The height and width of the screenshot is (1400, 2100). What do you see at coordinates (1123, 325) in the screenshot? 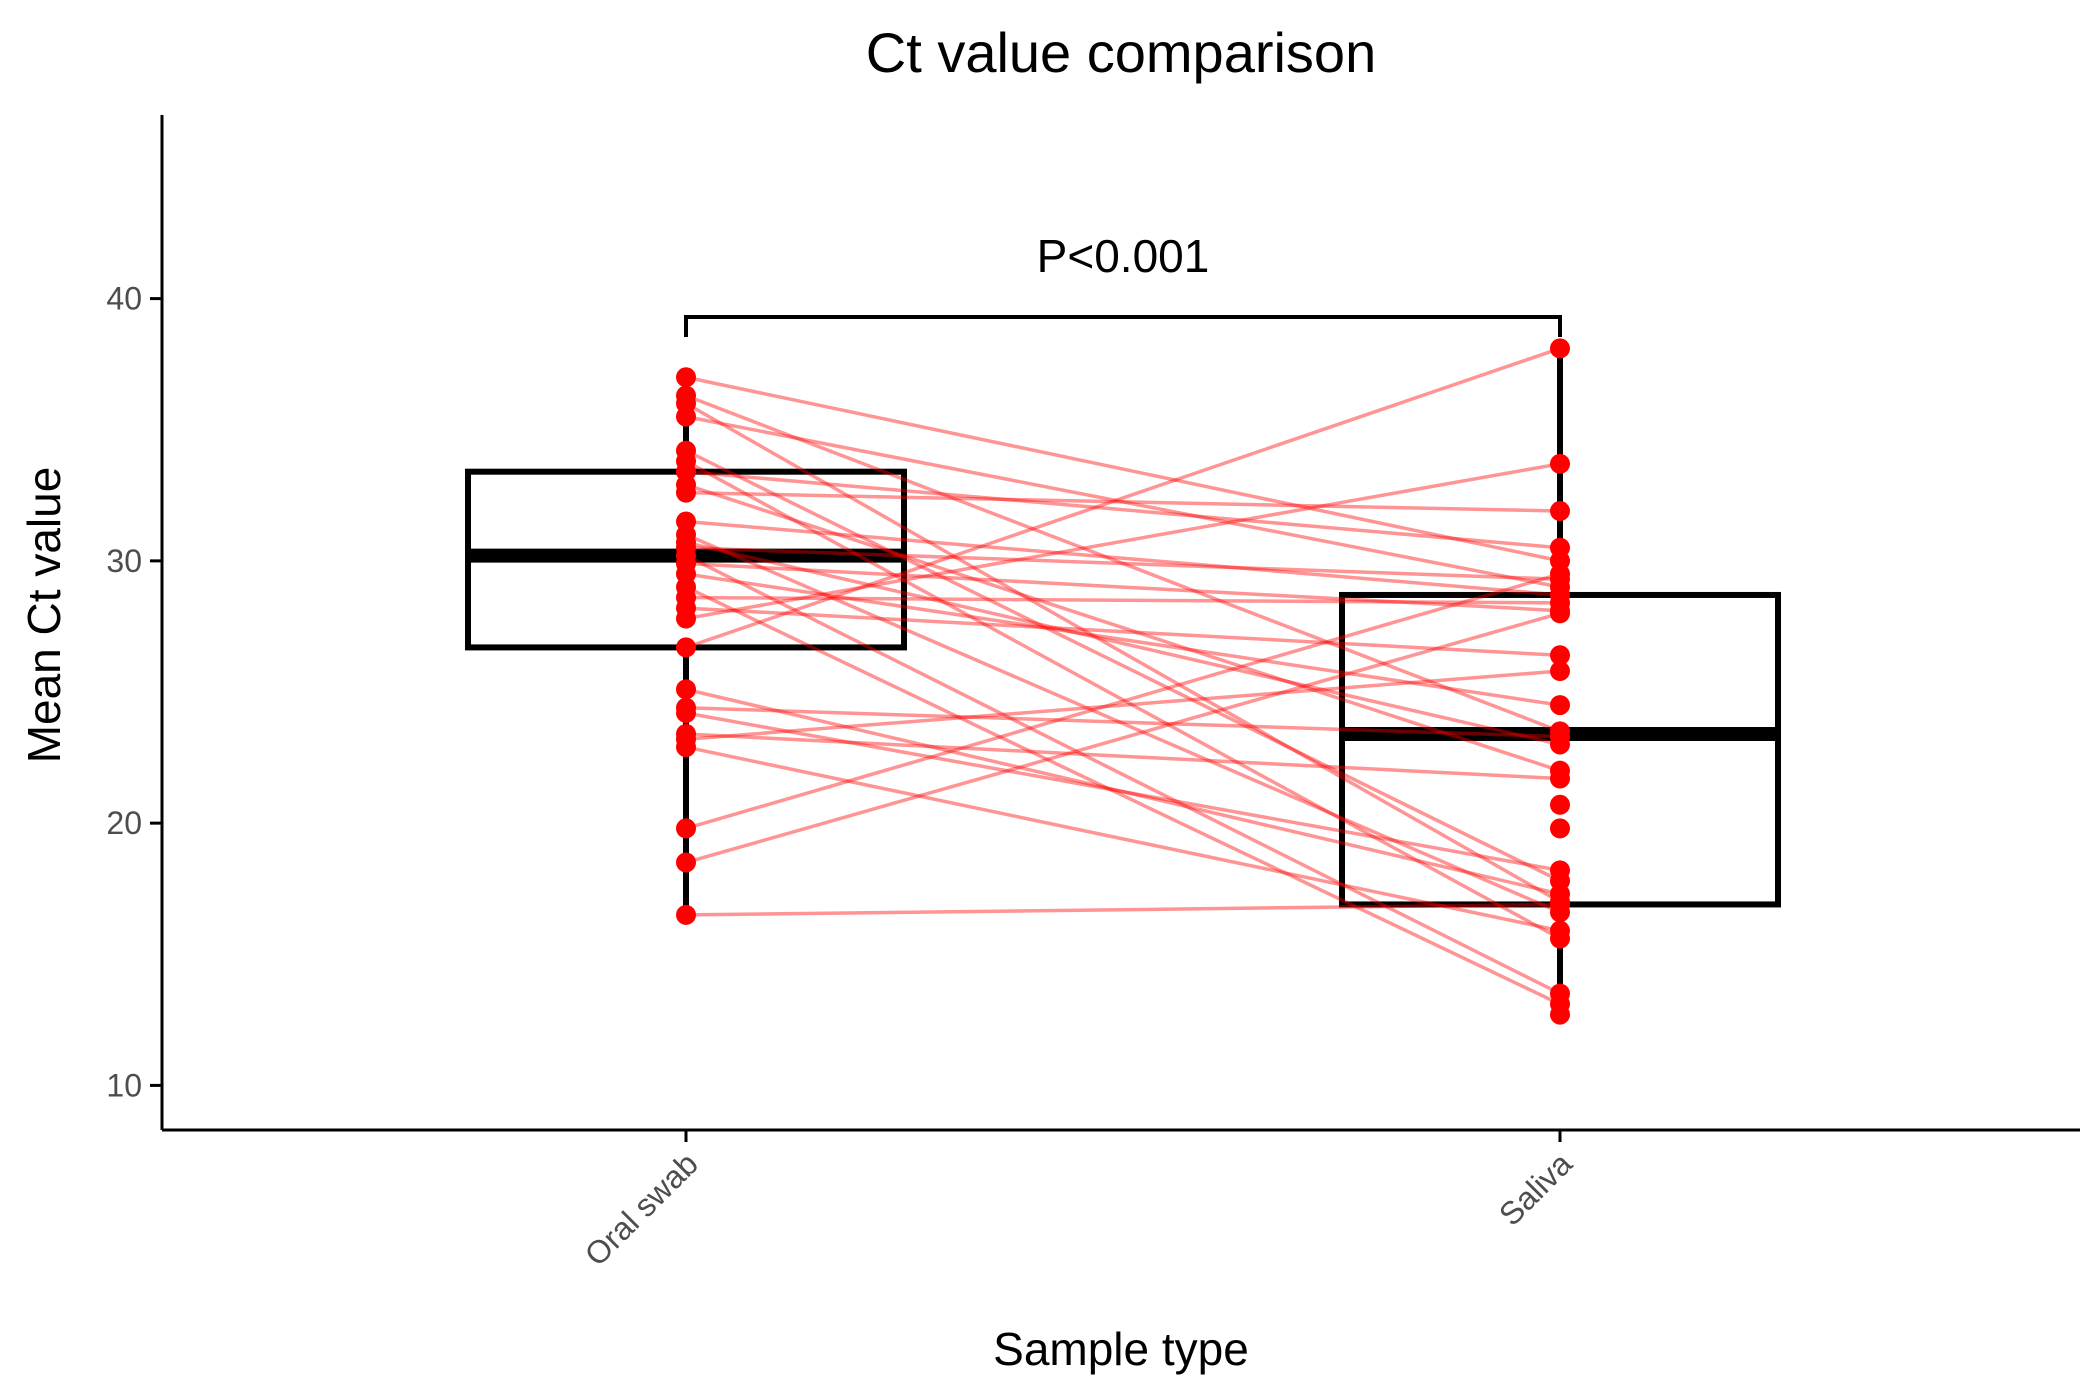
I see `bracket-line` at bounding box center [1123, 325].